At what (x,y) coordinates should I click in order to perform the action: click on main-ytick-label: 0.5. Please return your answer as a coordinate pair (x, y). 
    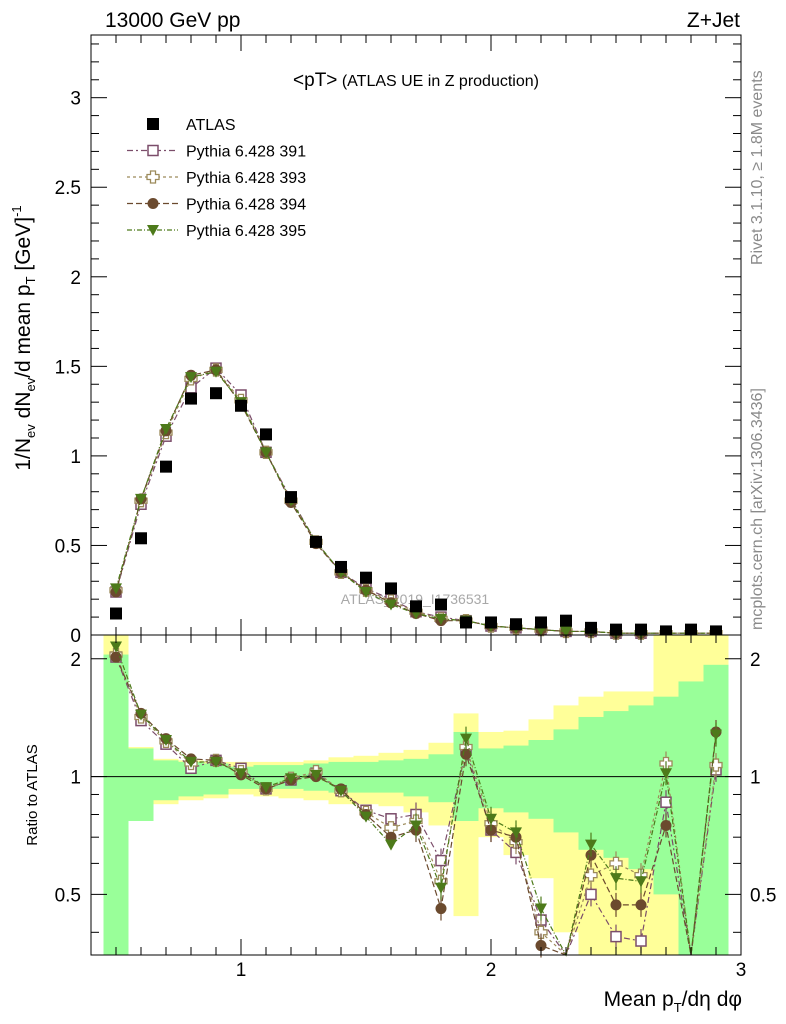
    Looking at the image, I should click on (68, 546).